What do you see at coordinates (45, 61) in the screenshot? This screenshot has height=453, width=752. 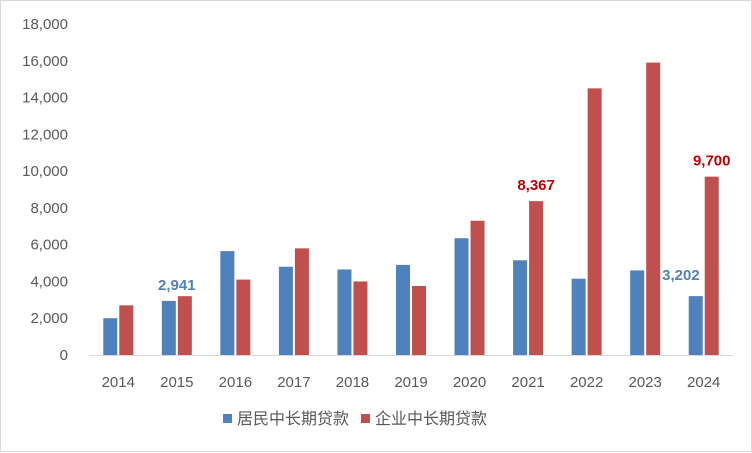 I see `y-tick-label: 16,000` at bounding box center [45, 61].